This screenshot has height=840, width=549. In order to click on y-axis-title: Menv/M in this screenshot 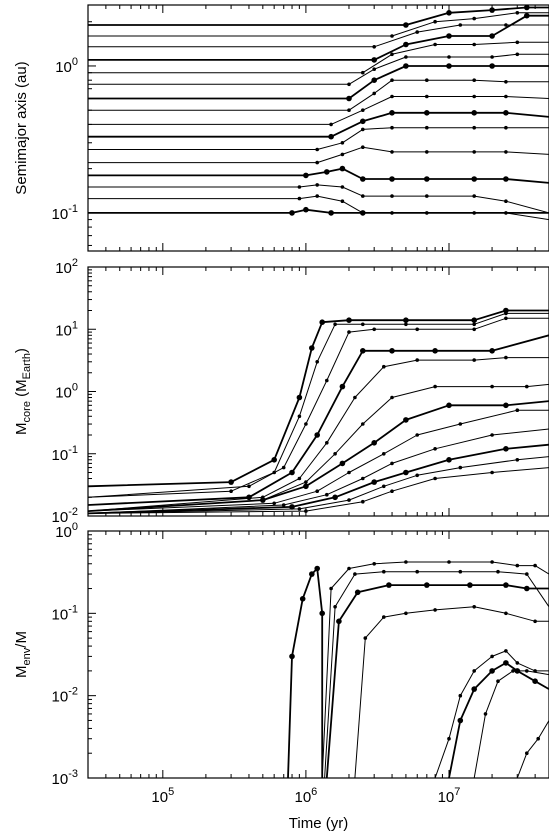, I will do `click(23, 654)`.